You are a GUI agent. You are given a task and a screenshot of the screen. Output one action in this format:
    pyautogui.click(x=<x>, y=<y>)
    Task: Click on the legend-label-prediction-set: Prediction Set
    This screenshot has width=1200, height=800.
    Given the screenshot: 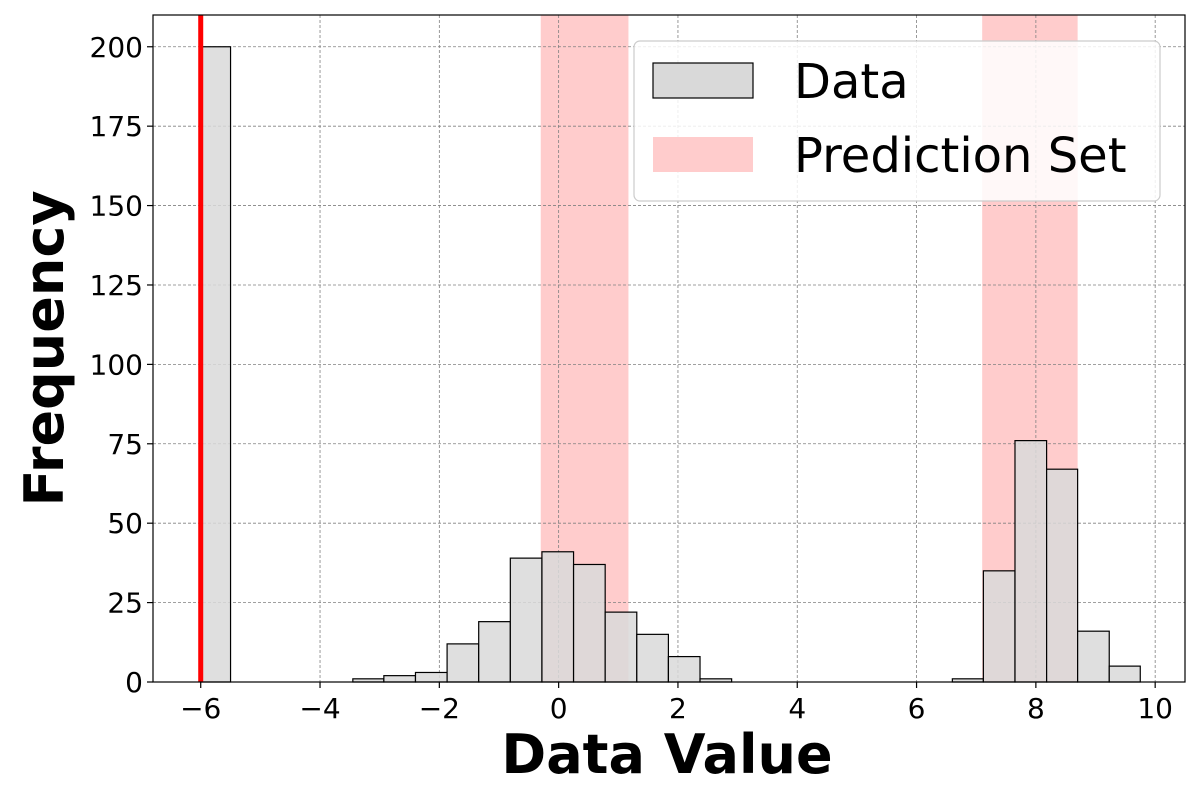 What is the action you would take?
    pyautogui.click(x=960, y=156)
    